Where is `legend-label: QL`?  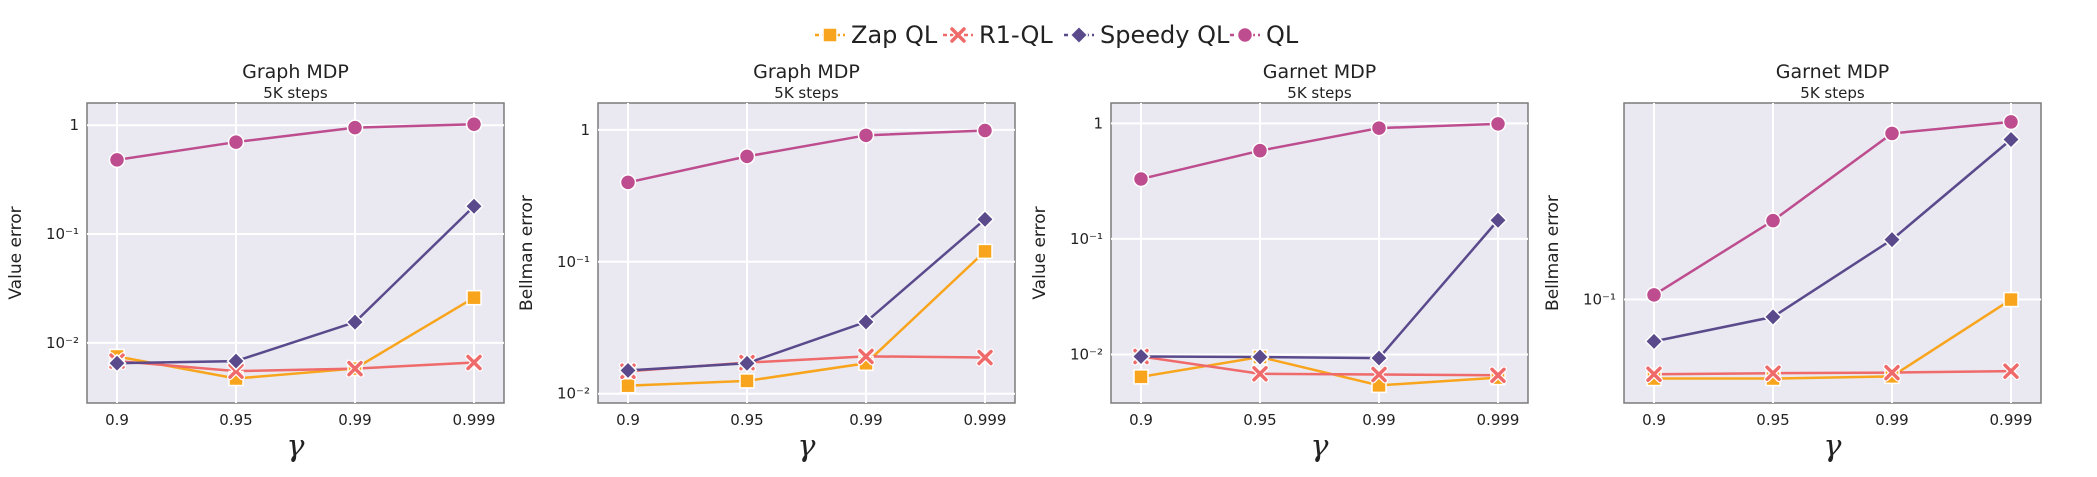
legend-label: QL is located at coordinates (1282, 35).